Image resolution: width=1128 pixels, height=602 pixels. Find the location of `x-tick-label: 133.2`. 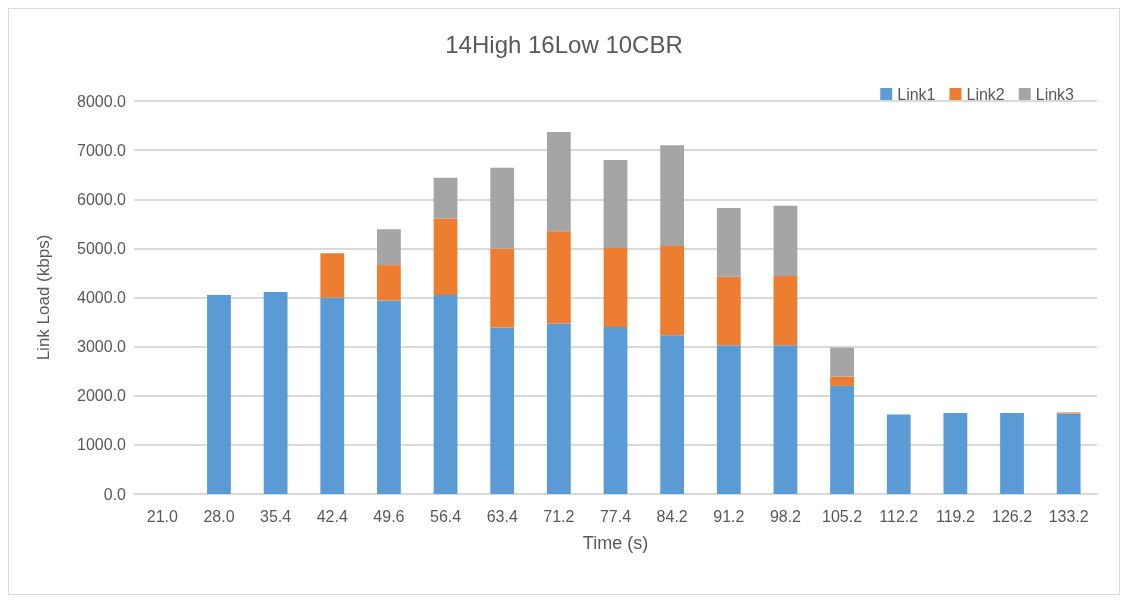

x-tick-label: 133.2 is located at coordinates (1068, 516).